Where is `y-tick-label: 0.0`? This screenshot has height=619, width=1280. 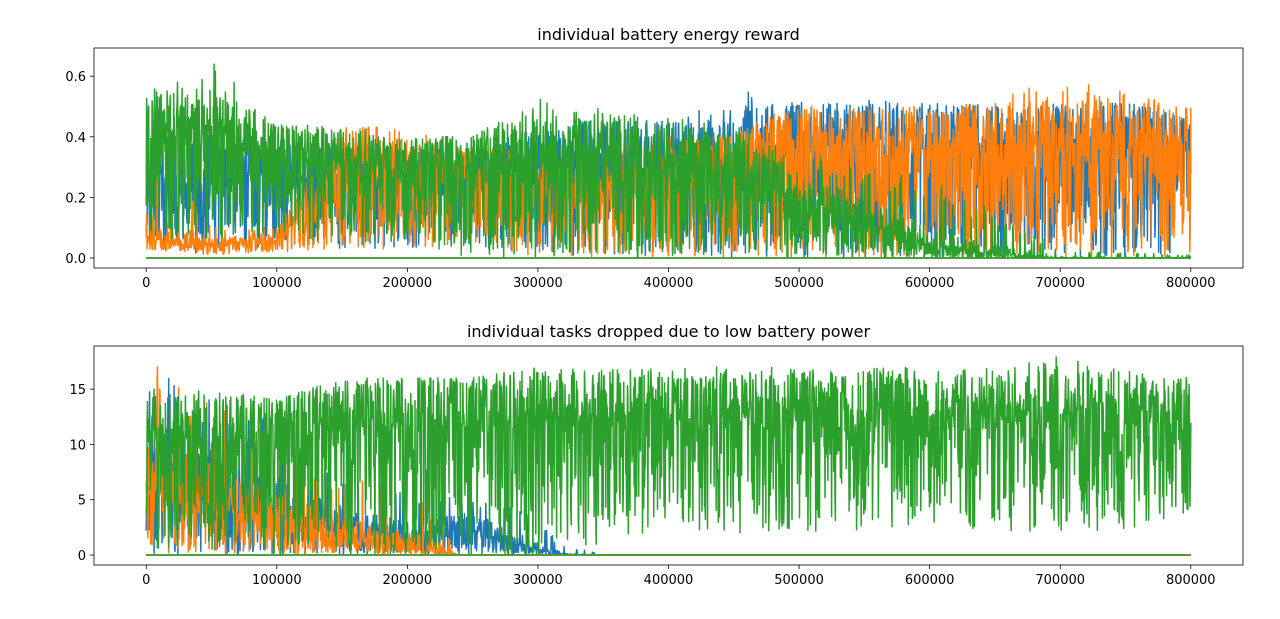 y-tick-label: 0.0 is located at coordinates (75, 259).